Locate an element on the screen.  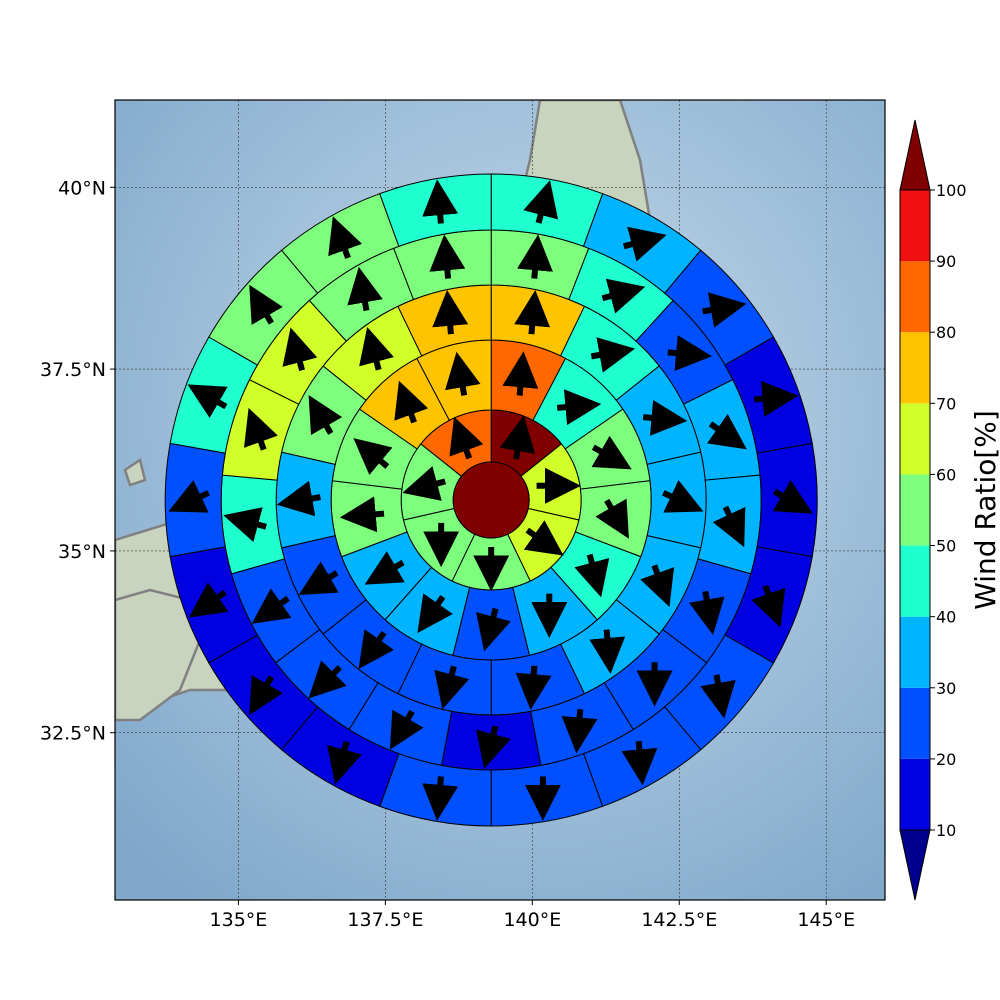
colorbar-title: Wind Ratio[%] is located at coordinates (984, 510).